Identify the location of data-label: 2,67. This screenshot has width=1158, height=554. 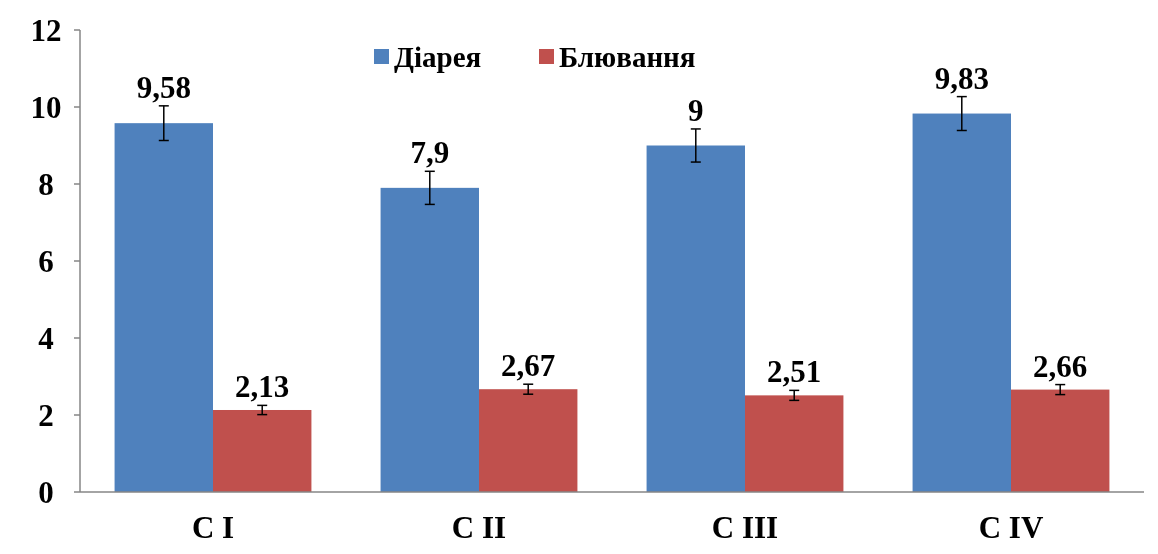
(528, 366).